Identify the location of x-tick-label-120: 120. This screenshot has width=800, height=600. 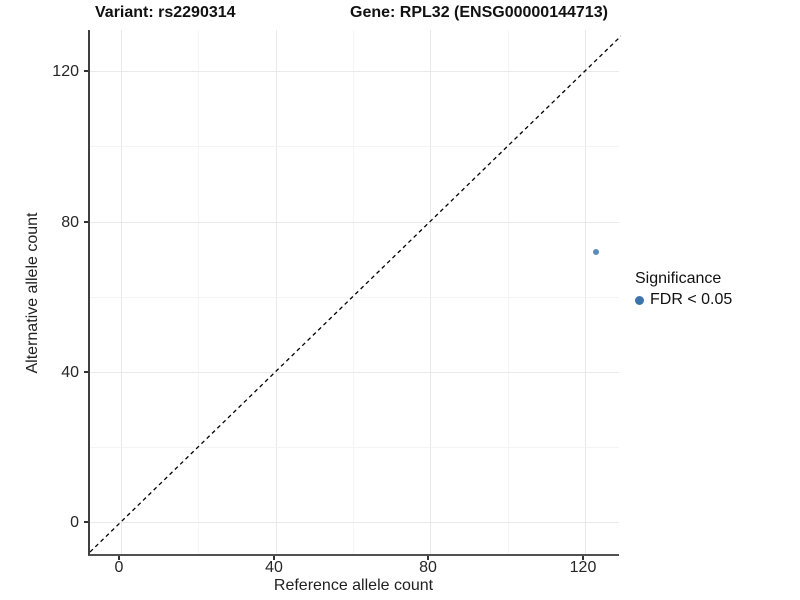
(583, 567).